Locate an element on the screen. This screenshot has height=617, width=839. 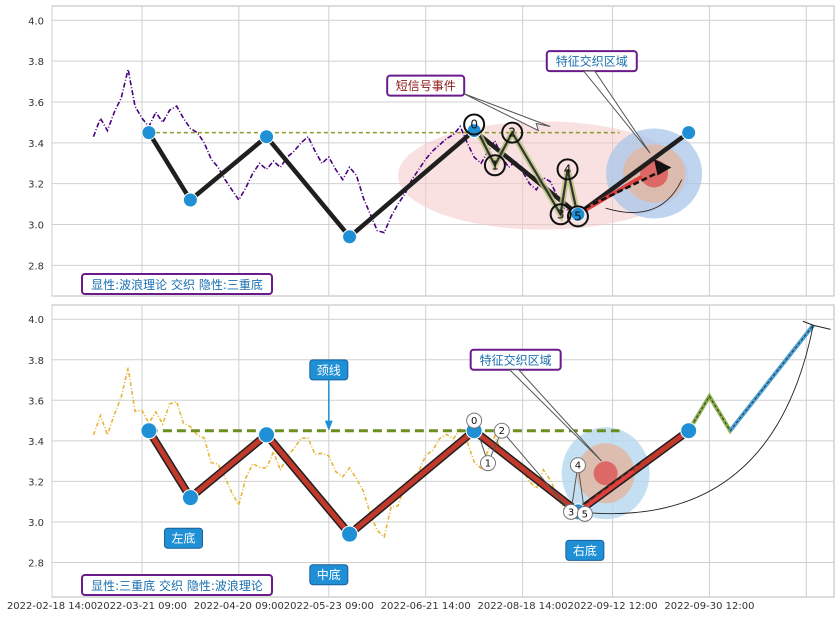
bottom-annotation-2: 中底 is located at coordinates (329, 575).